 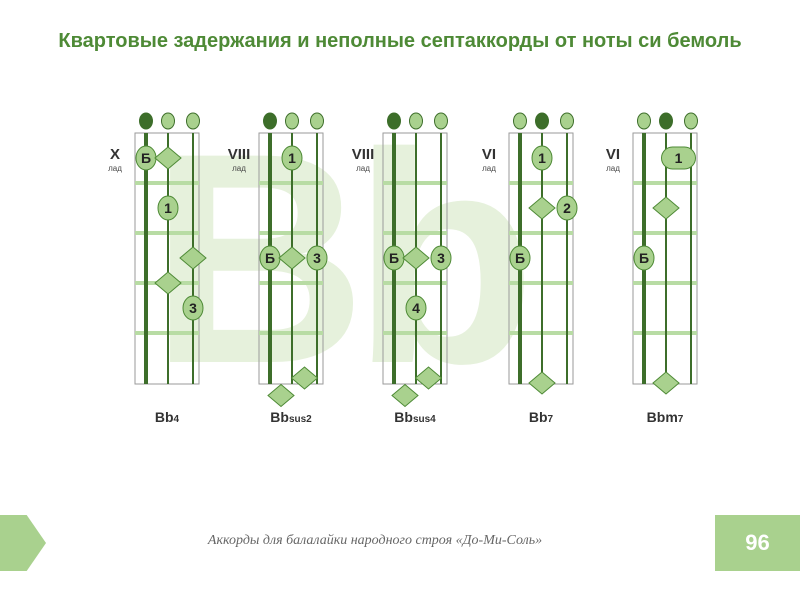 I want to click on chord-extension: sus4, so click(x=424, y=419).